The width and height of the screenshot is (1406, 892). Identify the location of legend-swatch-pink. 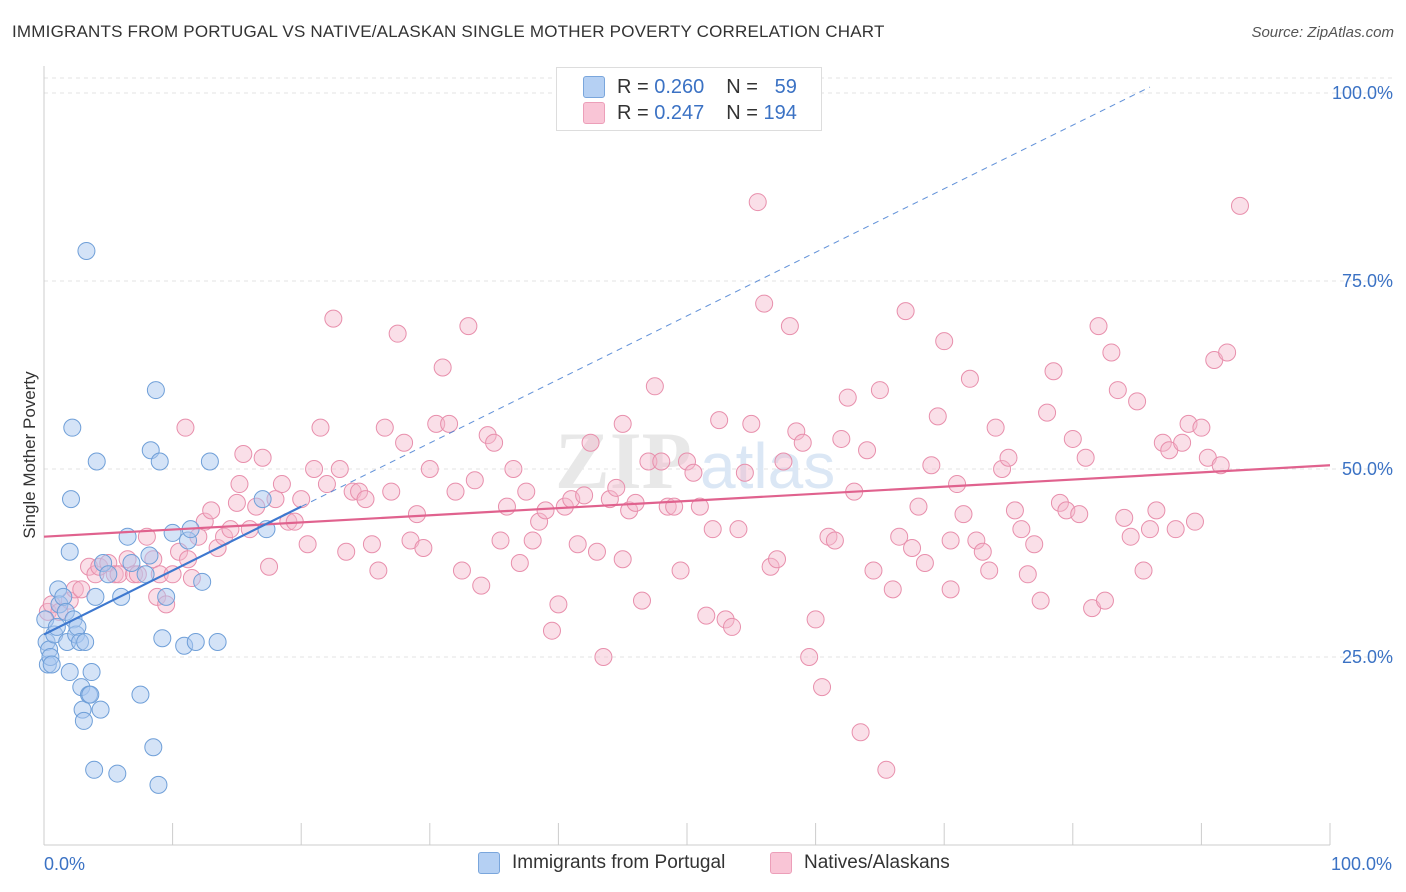
(594, 113).